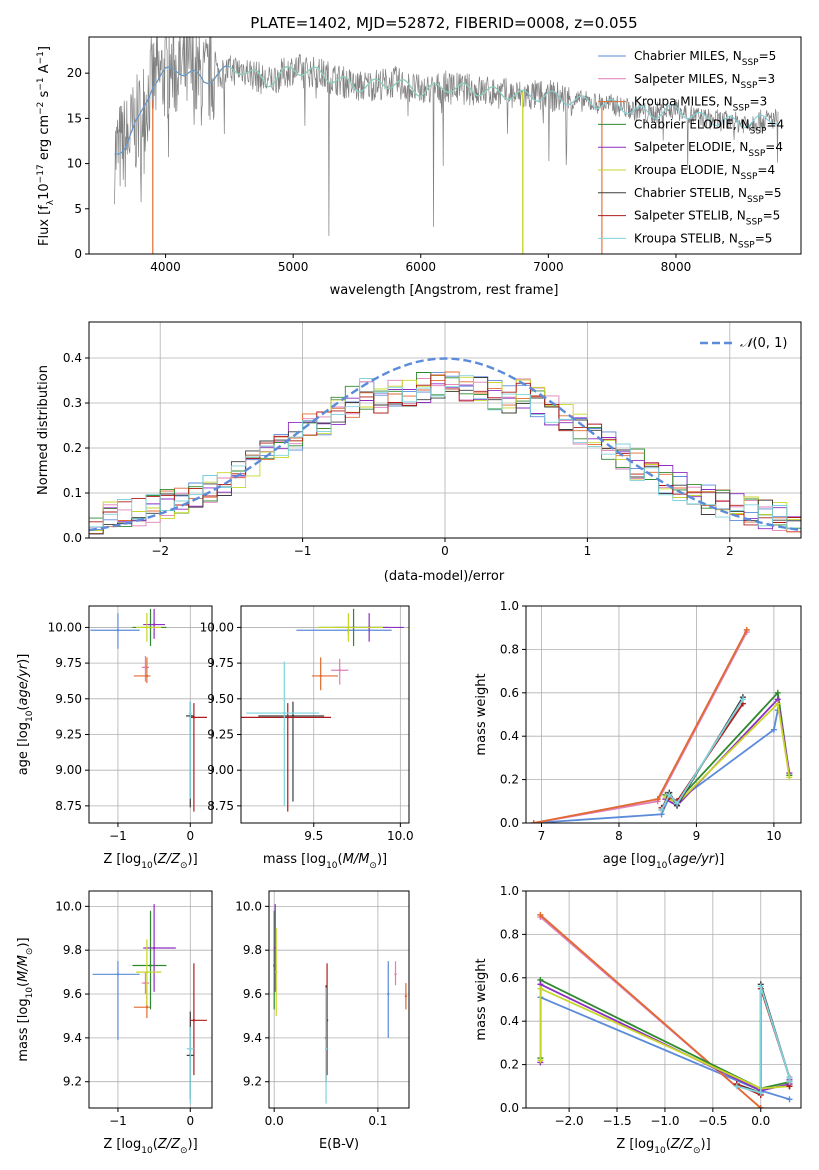 The image size is (819, 1170). Describe the element at coordinates (548, 267) in the screenshot. I see `x-tick-label: 7000` at that location.